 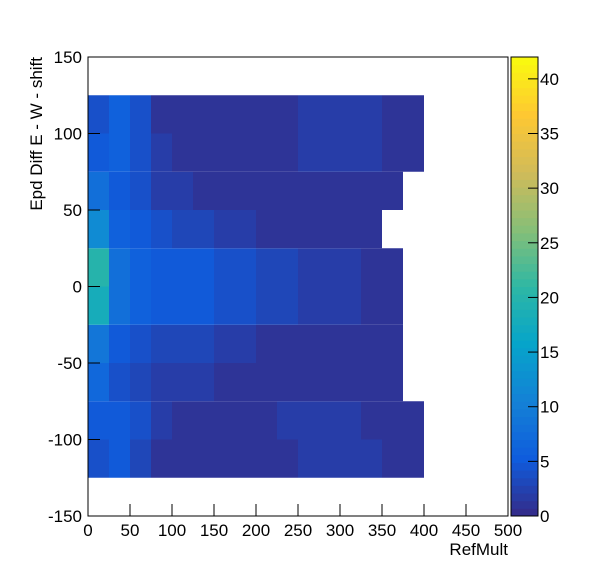 What do you see at coordinates (549, 134) in the screenshot?
I see `z-tick-label: 35` at bounding box center [549, 134].